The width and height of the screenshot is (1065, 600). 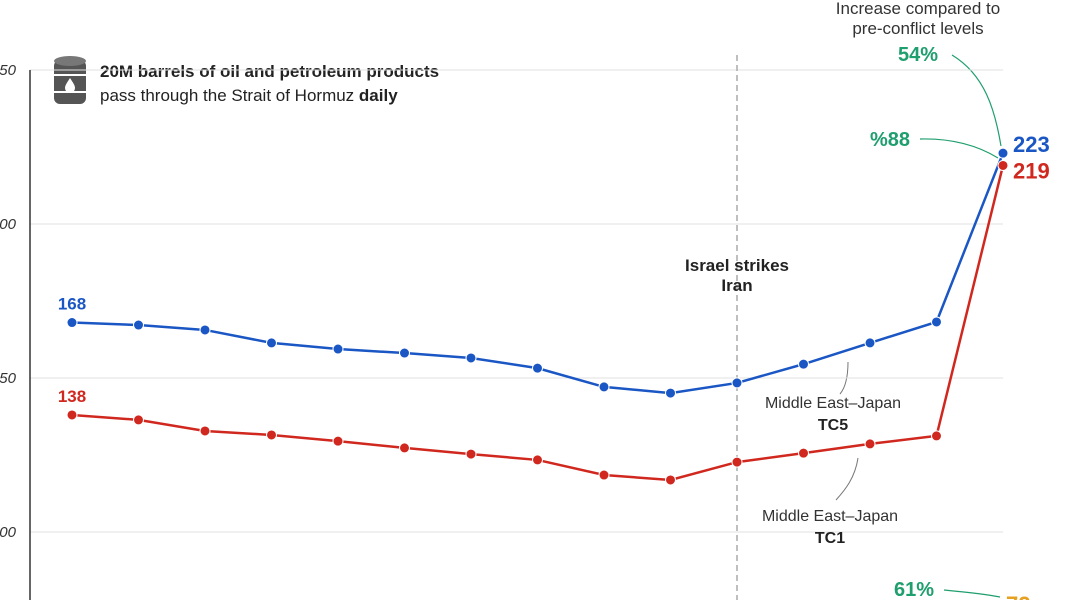 I want to click on increase-label: 54%, so click(x=918, y=55).